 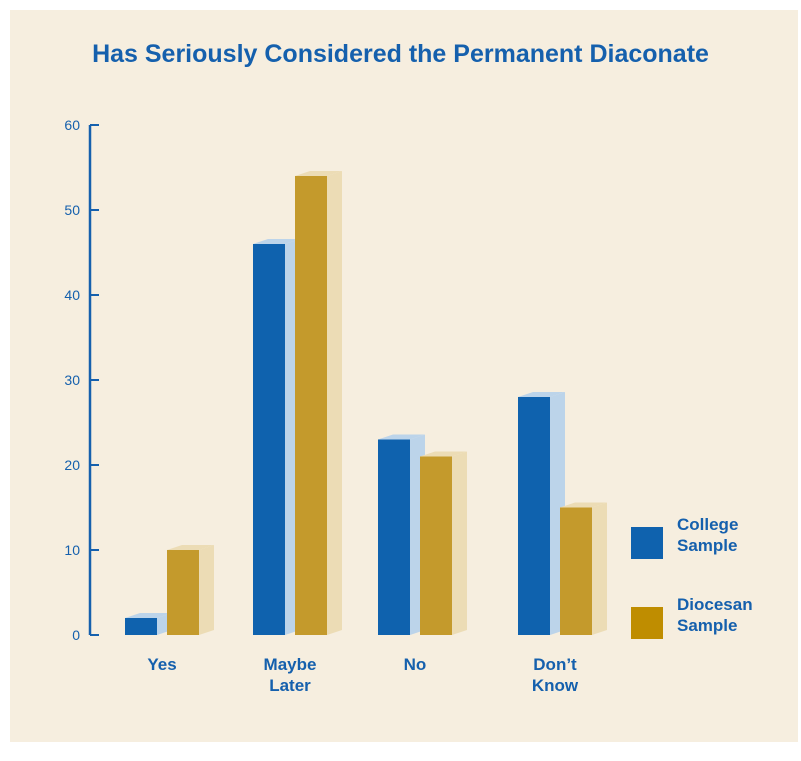 I want to click on y-tick-label: 30, so click(x=72, y=380).